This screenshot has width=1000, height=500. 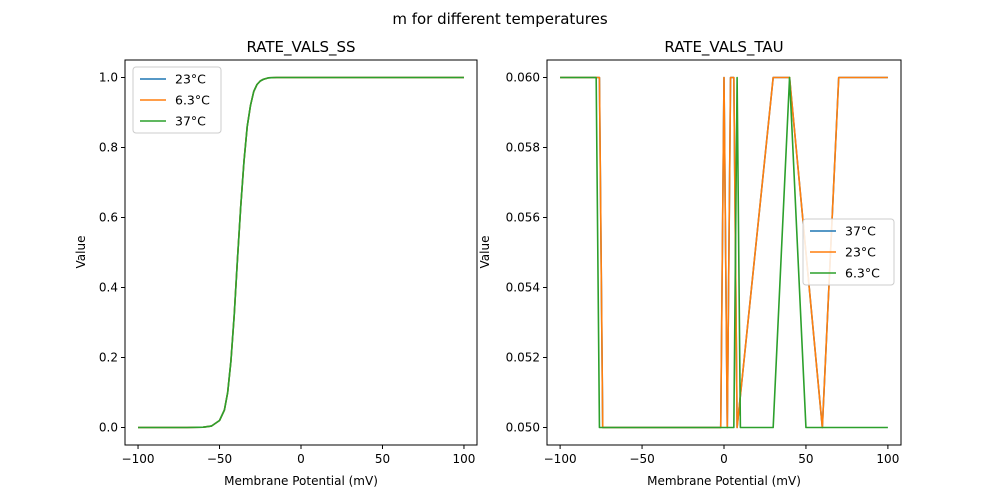 I want to click on x-ticks-tau: −100 −50 0 50 100, so click(x=721, y=455).